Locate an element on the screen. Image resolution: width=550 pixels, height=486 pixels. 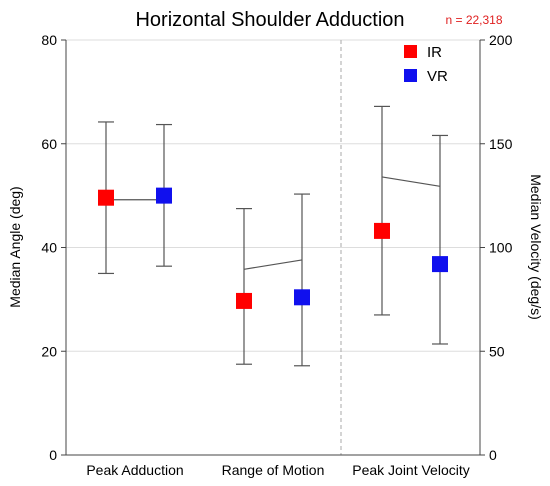
sample-size-annotation: n = 22,318 is located at coordinates (473, 20).